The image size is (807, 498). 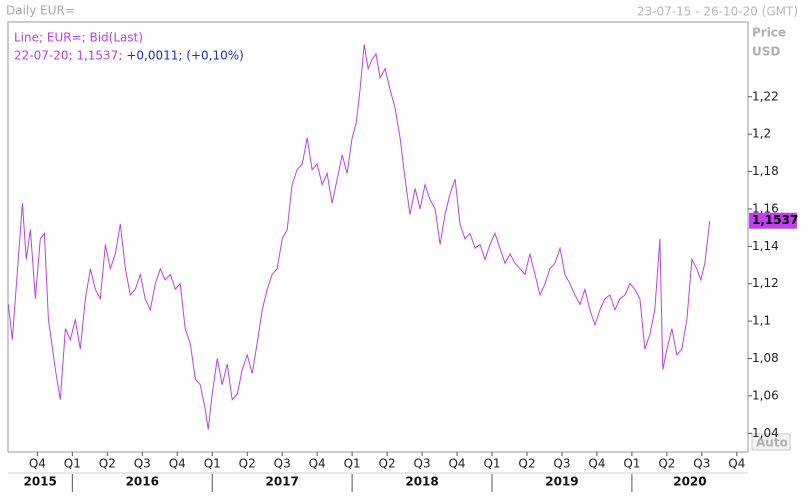 I want to click on y-tick-label: 1,14, so click(x=765, y=246).